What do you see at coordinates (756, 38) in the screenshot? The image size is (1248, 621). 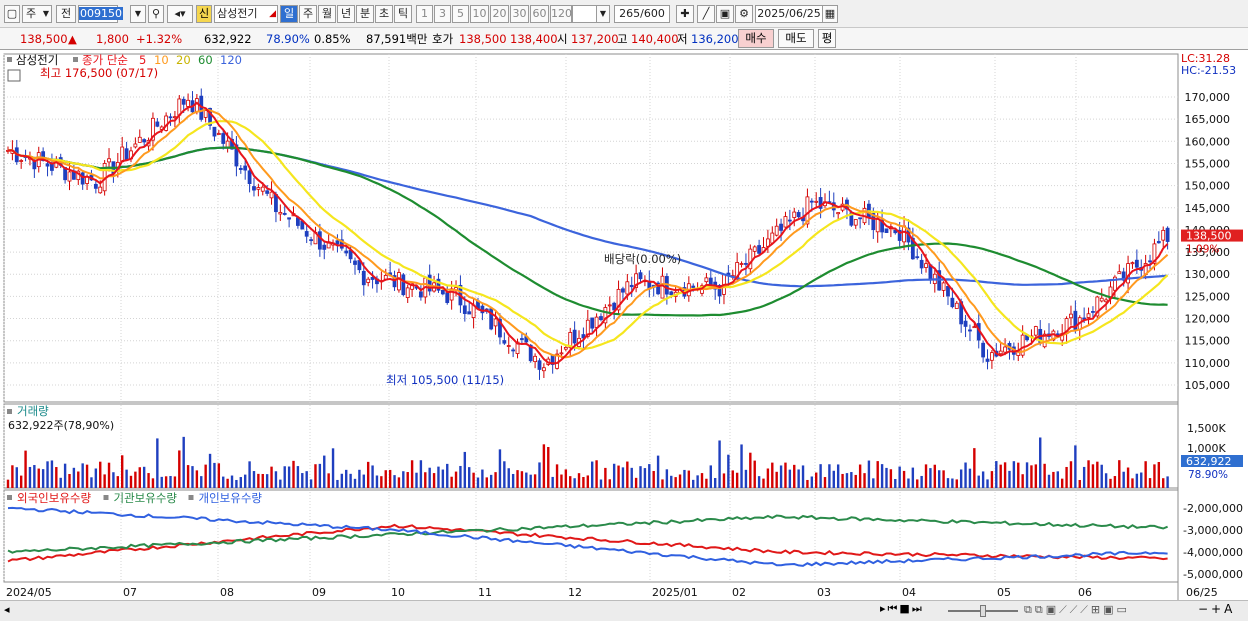 I see `buy-button: 매수` at bounding box center [756, 38].